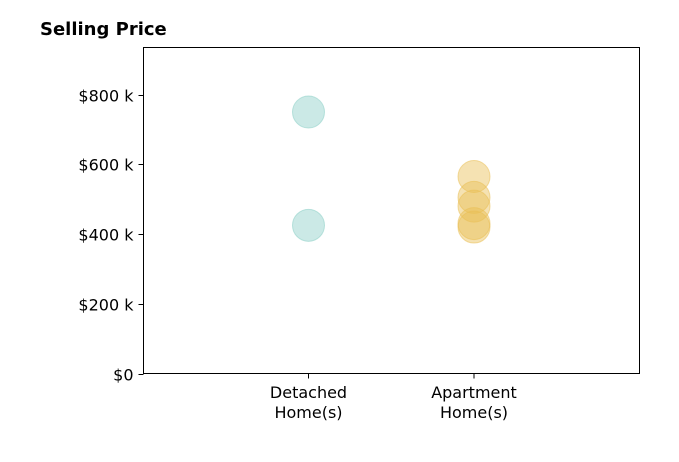  I want to click on y-tick-label: $0, so click(123, 375).